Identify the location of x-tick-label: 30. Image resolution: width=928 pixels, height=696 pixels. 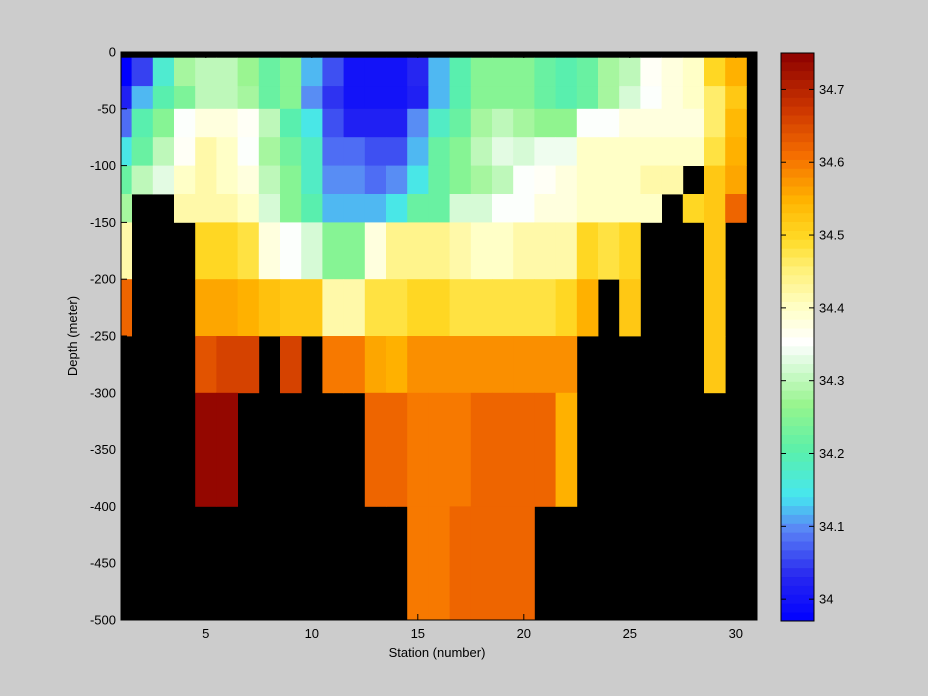
(736, 633).